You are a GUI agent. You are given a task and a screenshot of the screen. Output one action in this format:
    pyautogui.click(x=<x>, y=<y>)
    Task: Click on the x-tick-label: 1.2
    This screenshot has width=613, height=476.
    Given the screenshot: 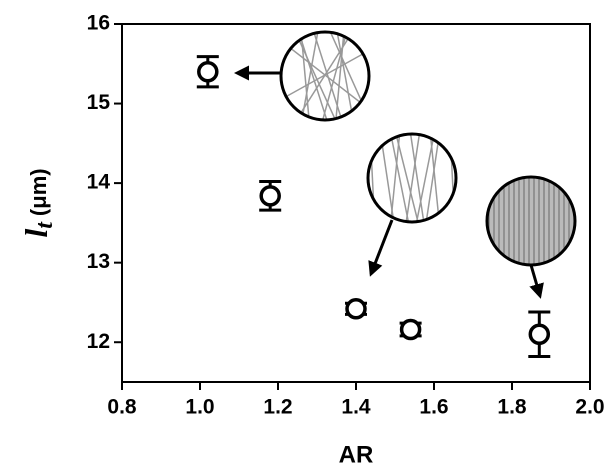 What is the action you would take?
    pyautogui.click(x=277, y=407)
    